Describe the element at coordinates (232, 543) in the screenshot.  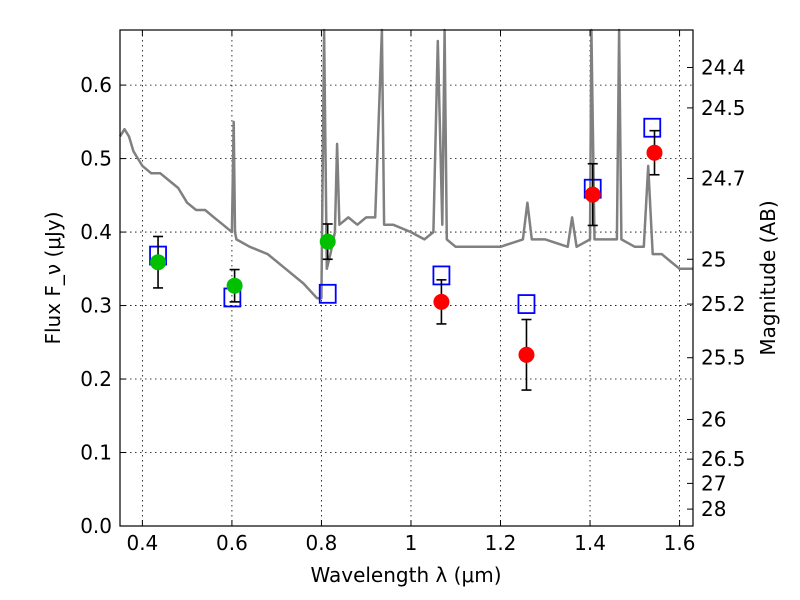
I see `x-tick-label: 0.6` at that location.